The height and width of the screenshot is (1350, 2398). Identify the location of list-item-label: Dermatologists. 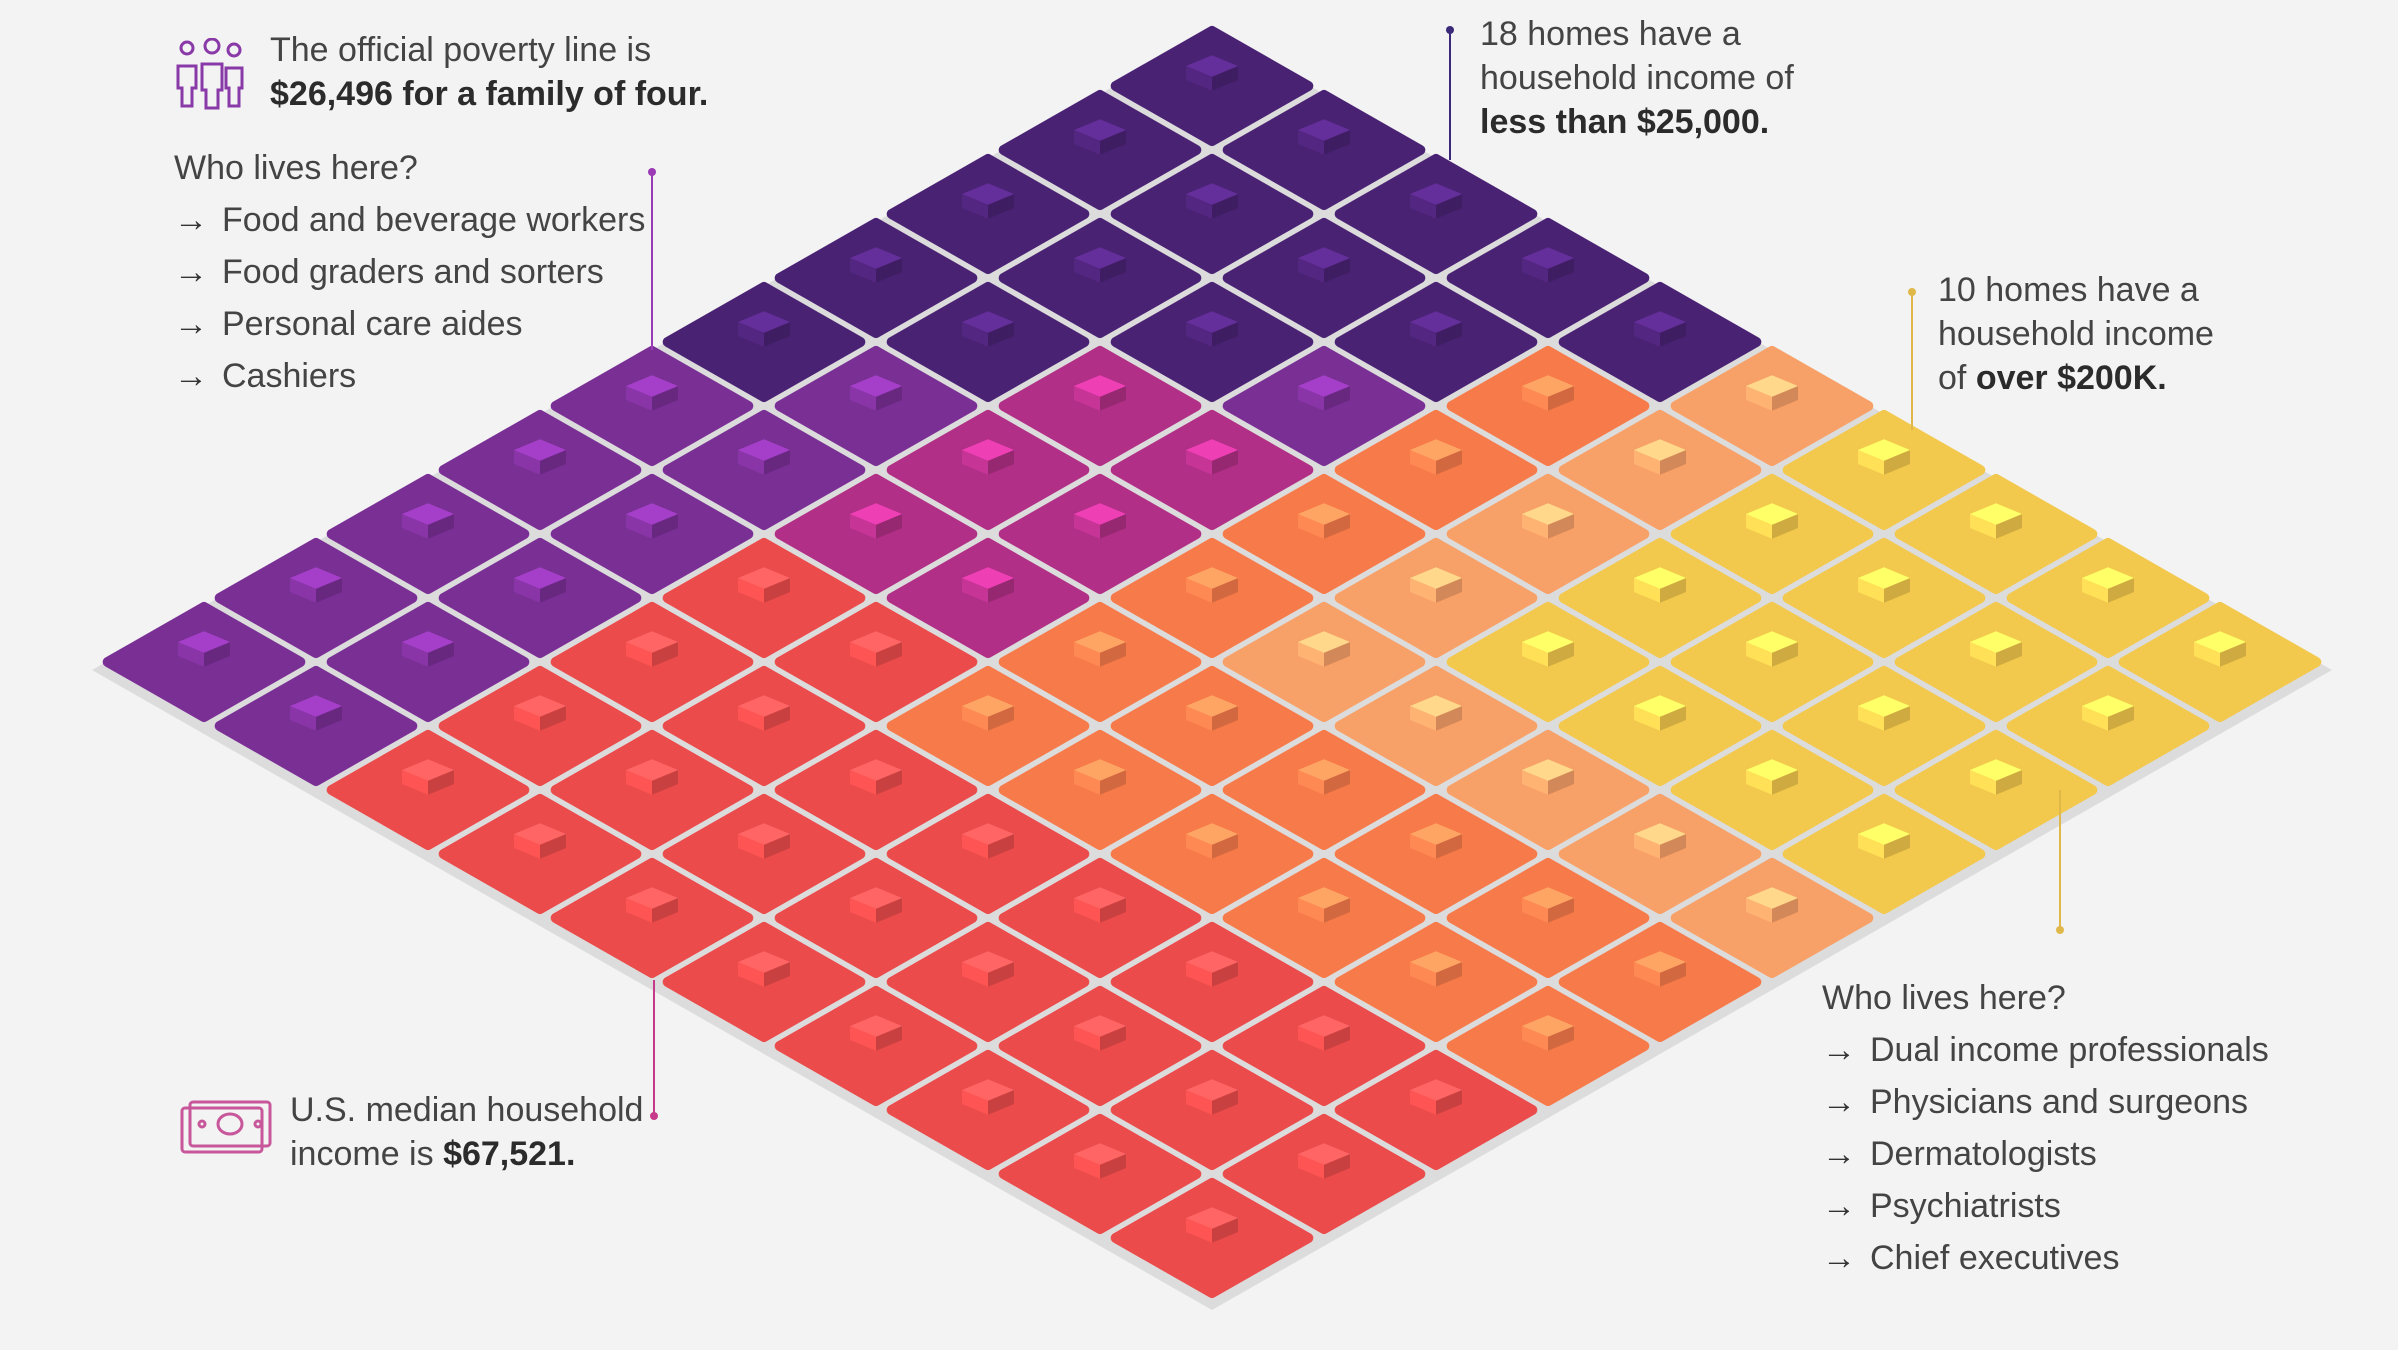
(1983, 1154).